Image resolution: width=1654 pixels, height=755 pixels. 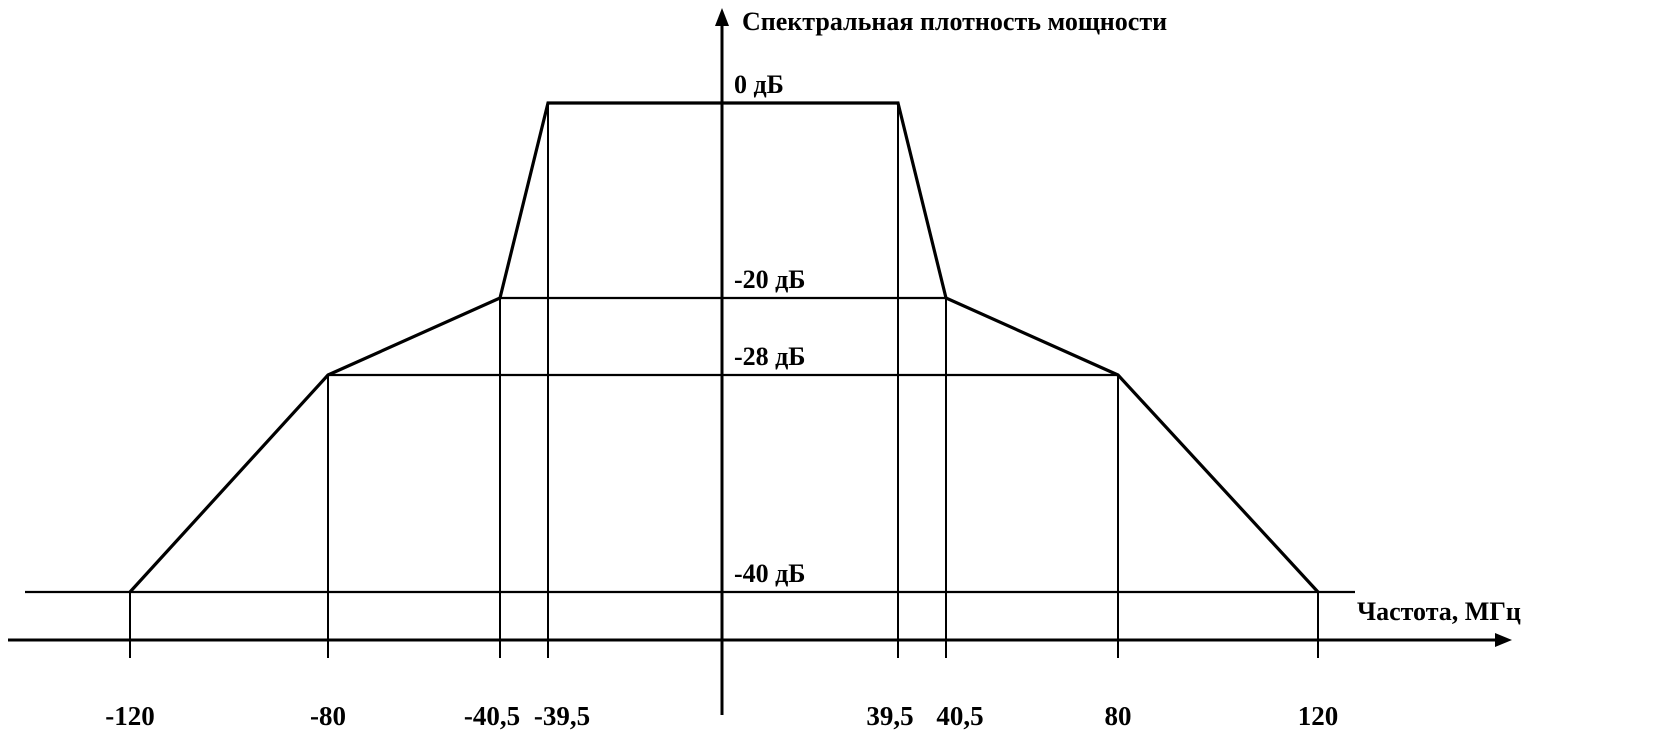 I want to click on level-label: -28 дБ, so click(x=770, y=356).